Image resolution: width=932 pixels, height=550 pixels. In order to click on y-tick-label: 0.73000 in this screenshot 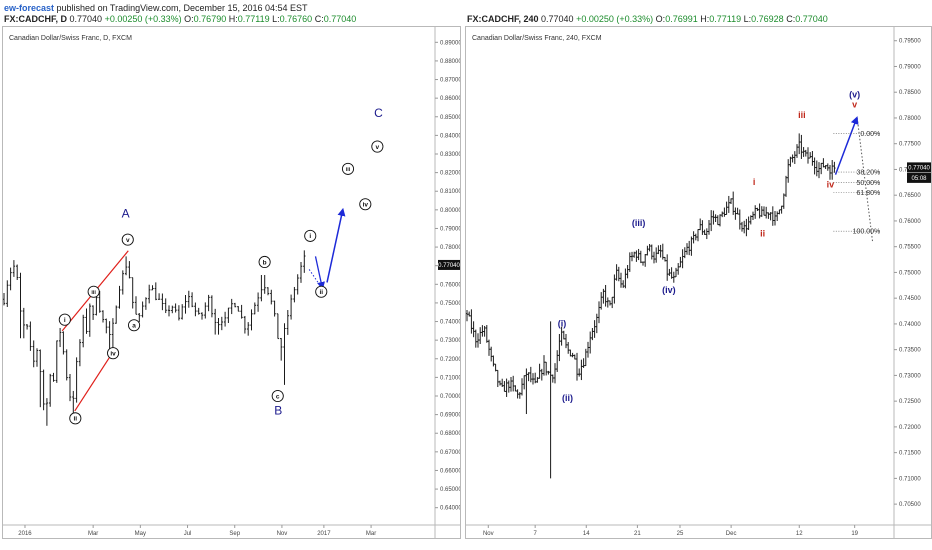, I will do `click(910, 376)`.